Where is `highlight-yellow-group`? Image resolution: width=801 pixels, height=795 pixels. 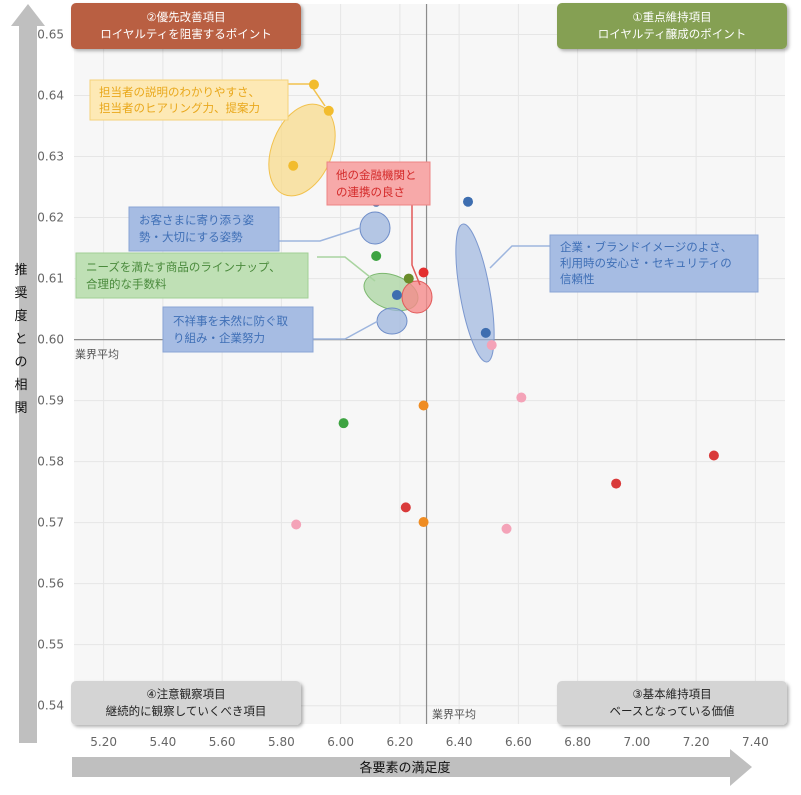 highlight-yellow-group is located at coordinates (302, 150).